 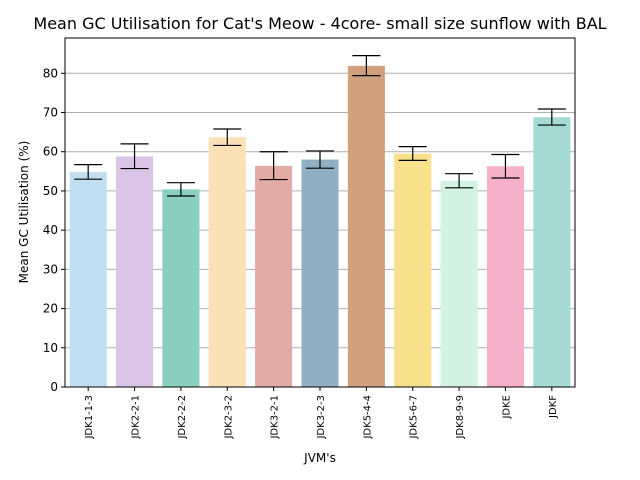 I want to click on y-axis-label: Mean GC Utilisation (%), so click(x=24, y=212).